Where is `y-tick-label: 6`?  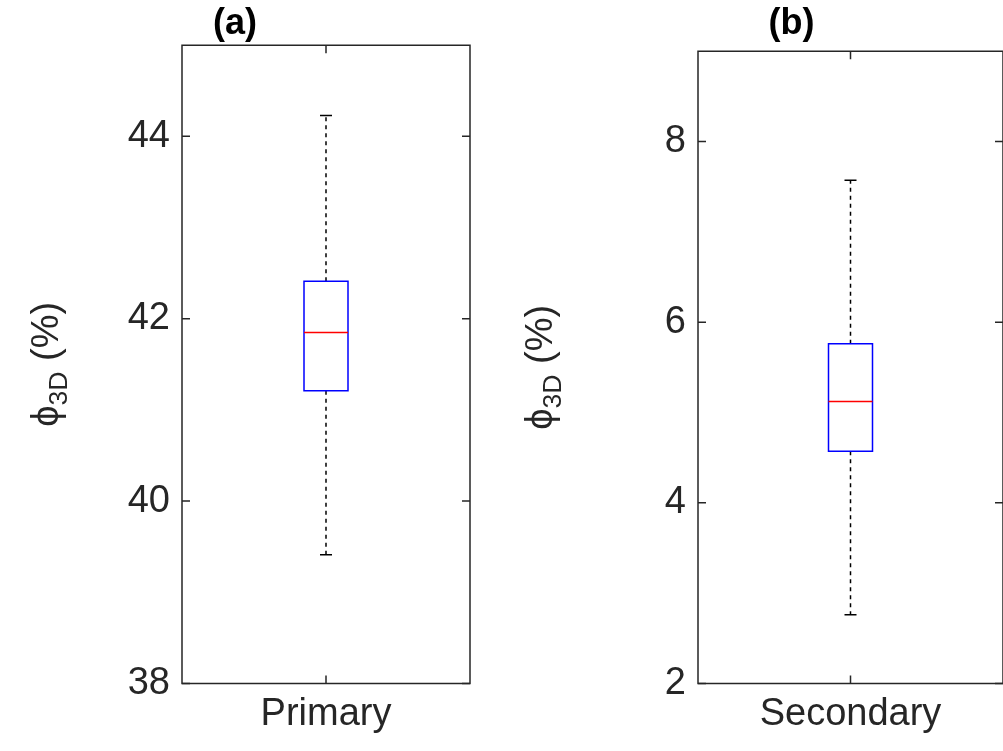
y-tick-label: 6 is located at coordinates (675, 319).